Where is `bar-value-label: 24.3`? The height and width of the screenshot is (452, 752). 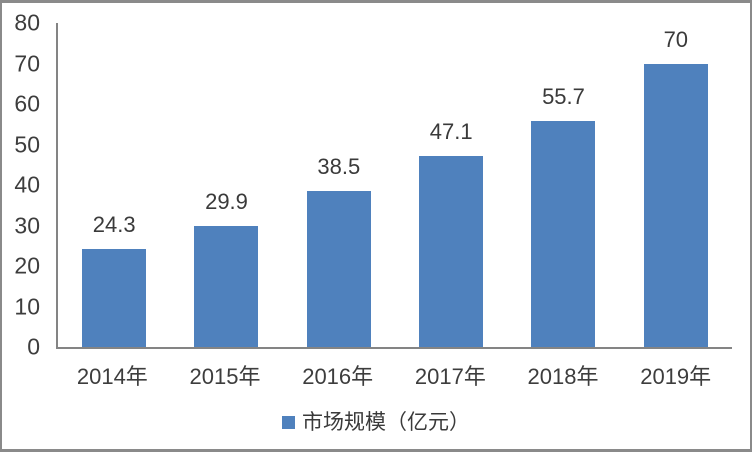
bar-value-label: 24.3 is located at coordinates (114, 224).